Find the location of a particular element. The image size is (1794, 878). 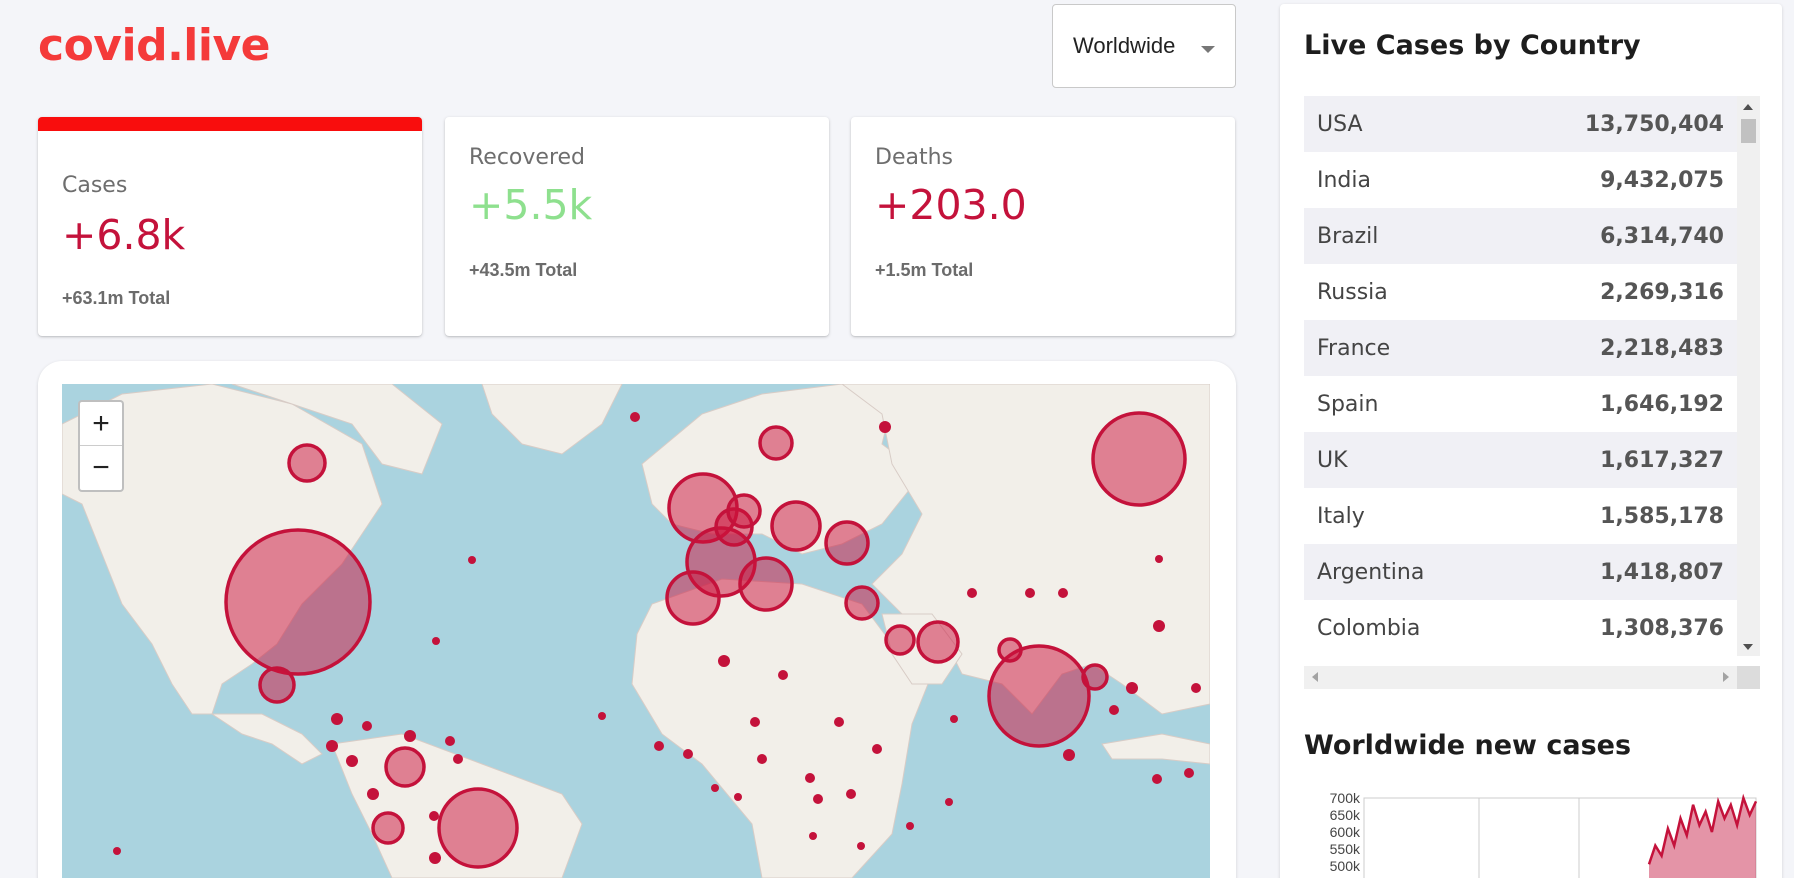

country-cases: 13,750,404 is located at coordinates (1654, 124).